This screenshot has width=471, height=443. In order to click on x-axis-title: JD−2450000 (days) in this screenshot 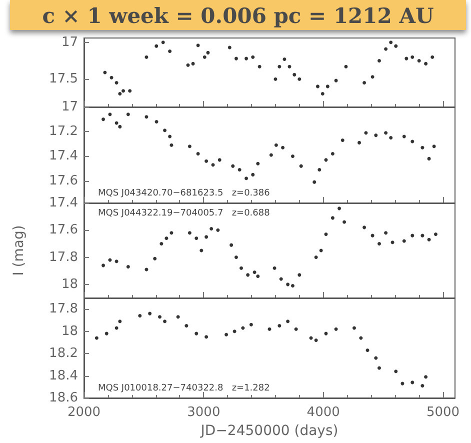, I will do `click(269, 430)`.